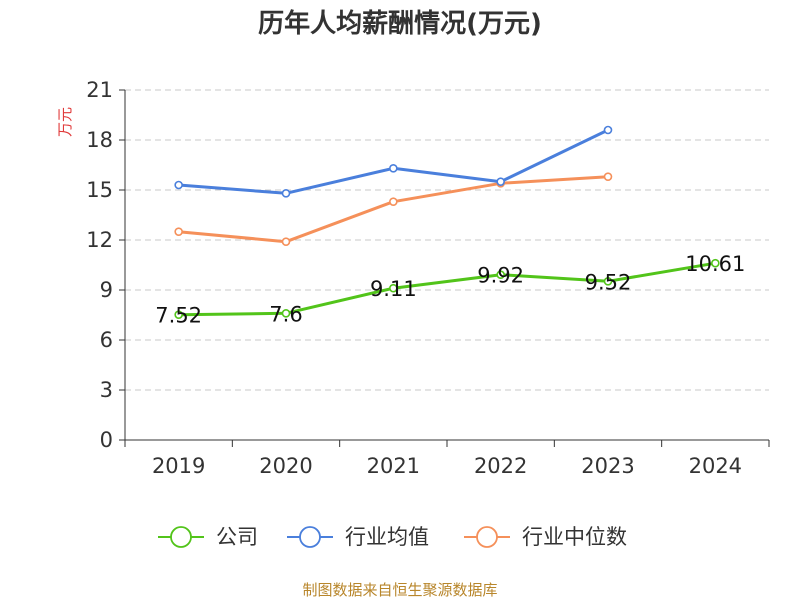 The image size is (800, 600). I want to click on legend-label: 行业均值, so click(387, 537).